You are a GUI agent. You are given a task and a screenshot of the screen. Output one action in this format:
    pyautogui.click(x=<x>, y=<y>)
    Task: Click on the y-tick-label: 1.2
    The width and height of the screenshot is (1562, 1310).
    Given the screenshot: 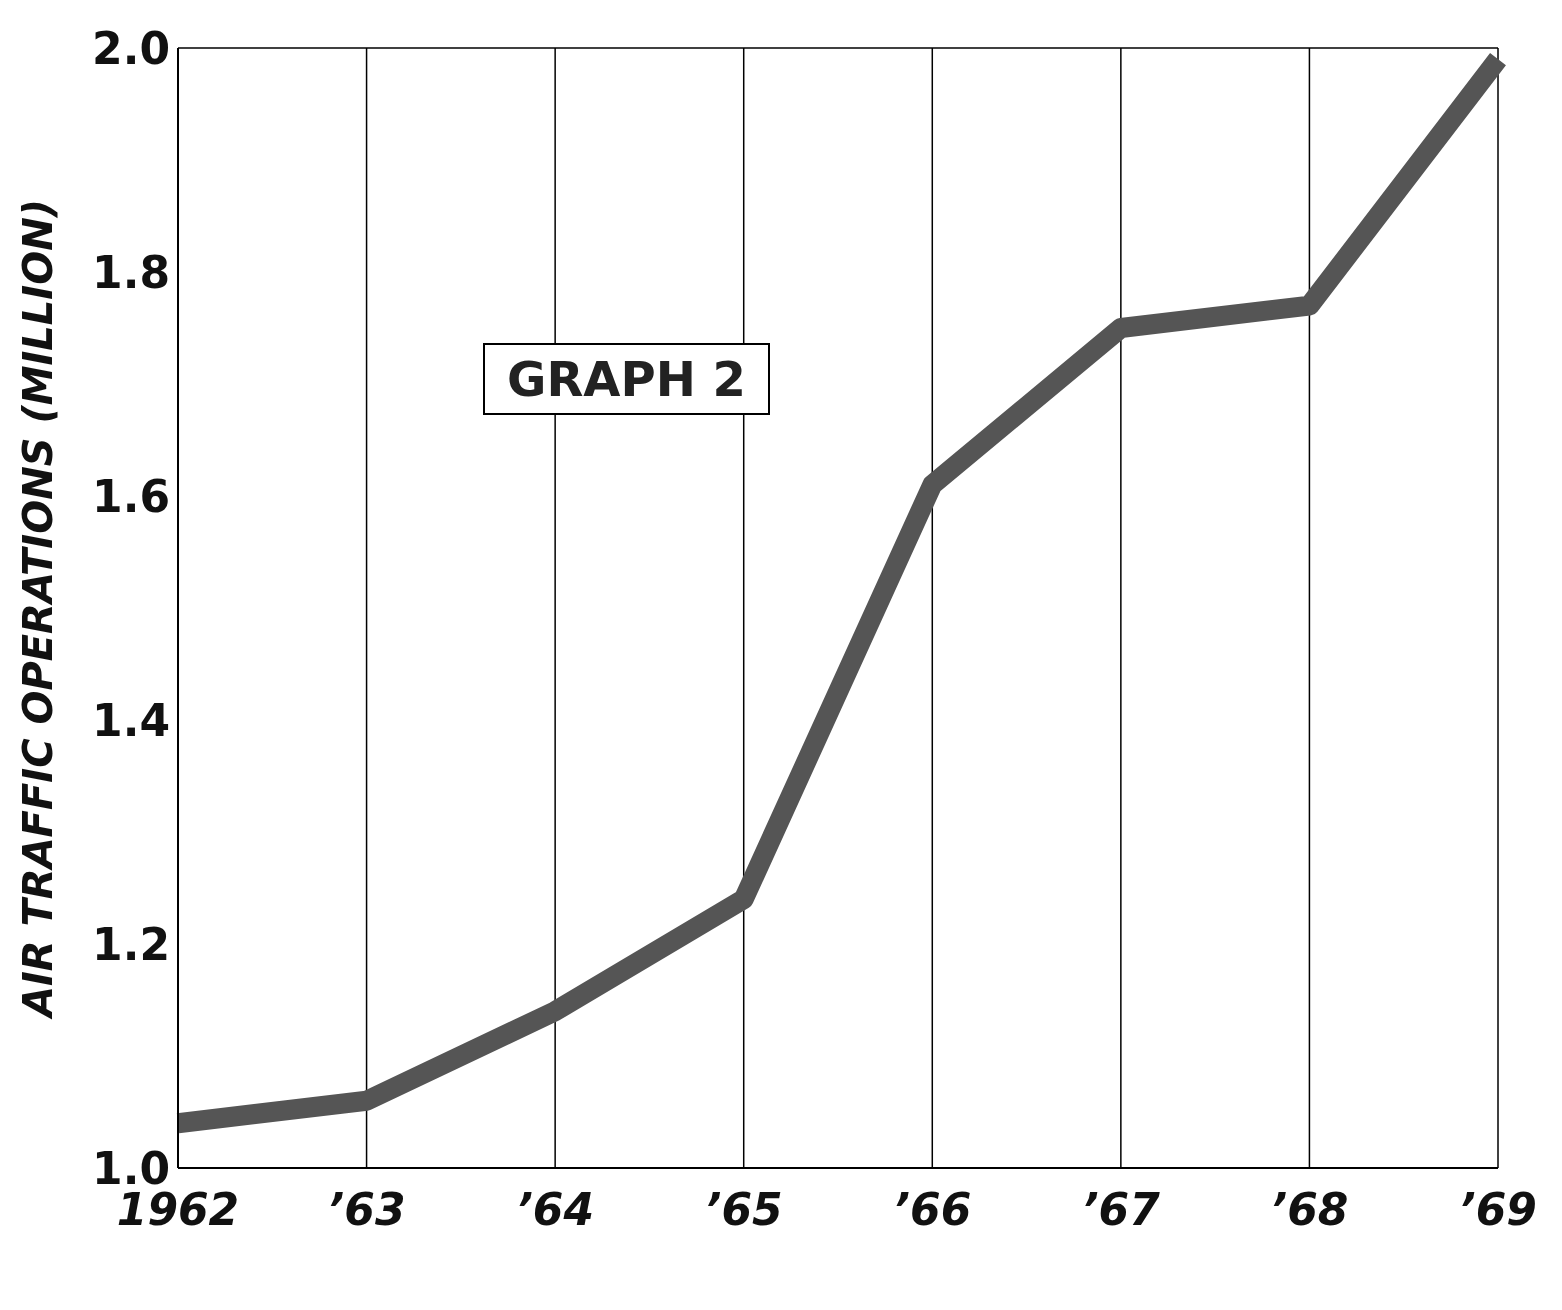 What is the action you would take?
    pyautogui.click(x=131, y=944)
    